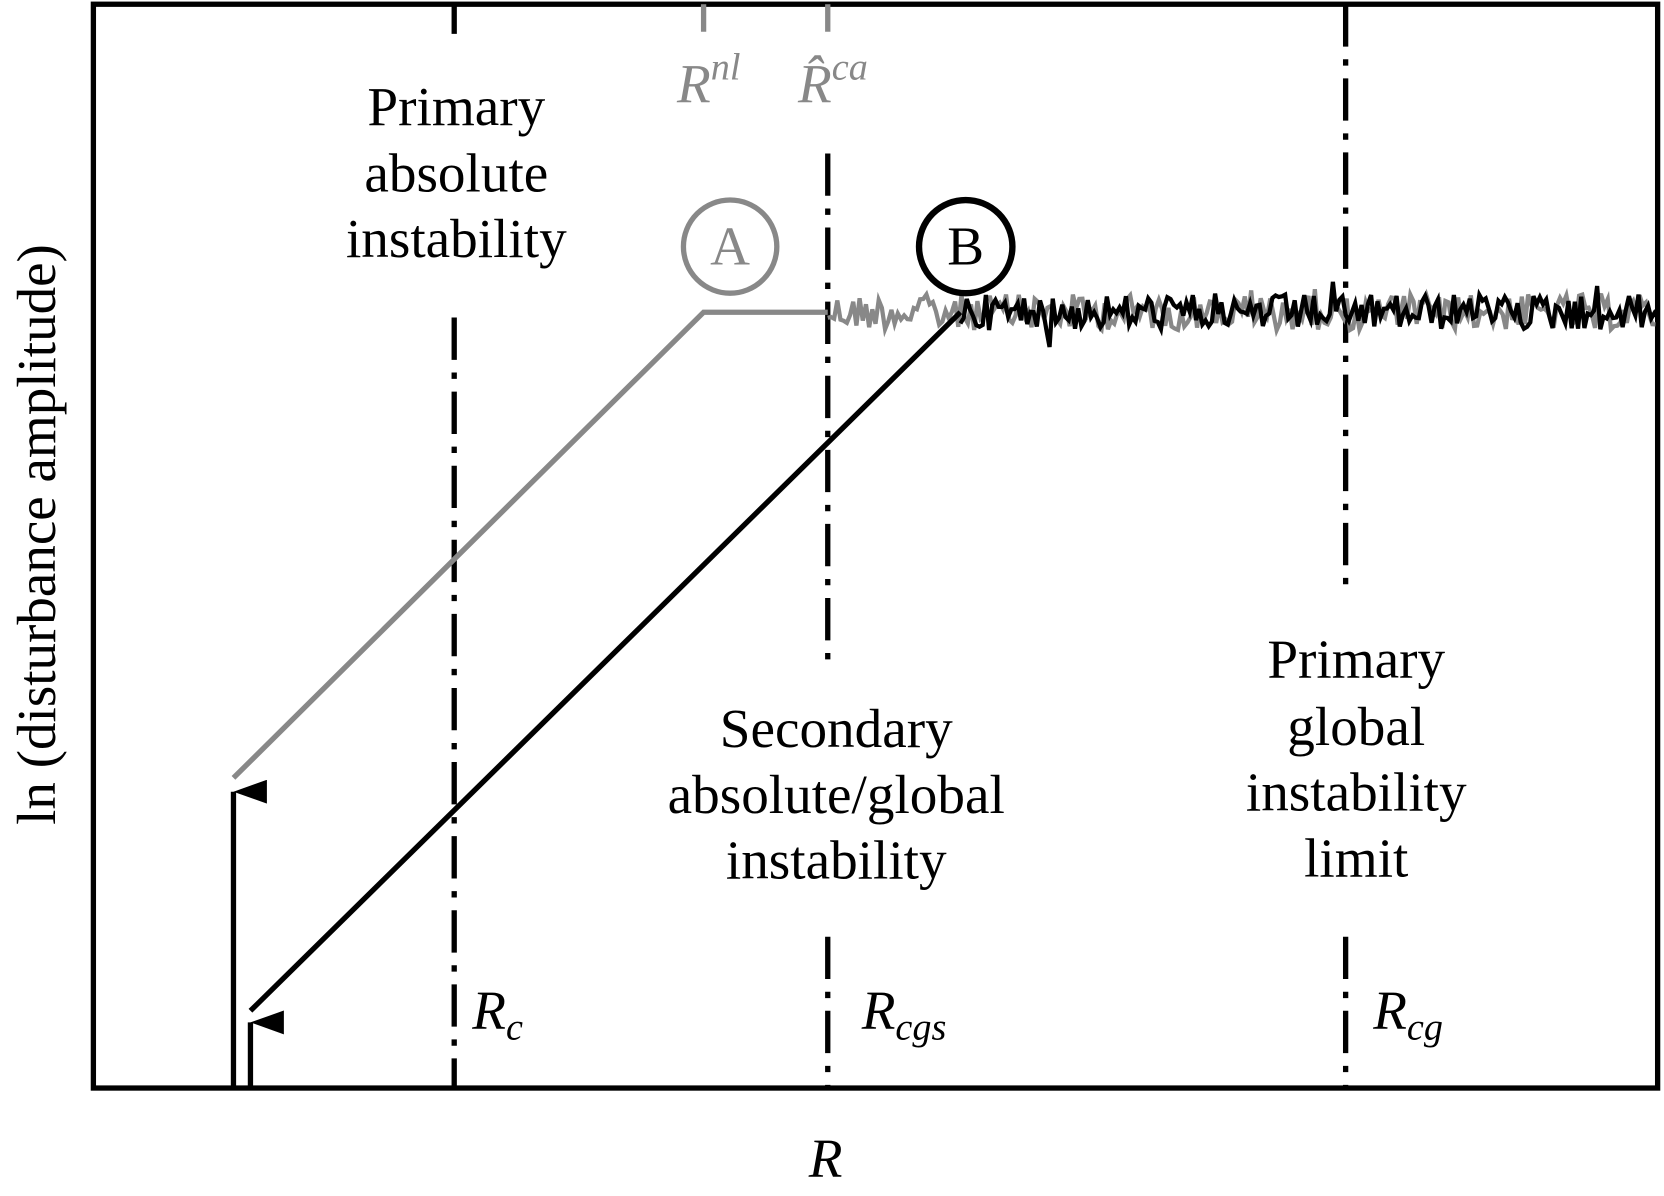 This screenshot has width=1664, height=1196. Describe the element at coordinates (1425, 1027) in the screenshot. I see `marker-sub: cg` at that location.